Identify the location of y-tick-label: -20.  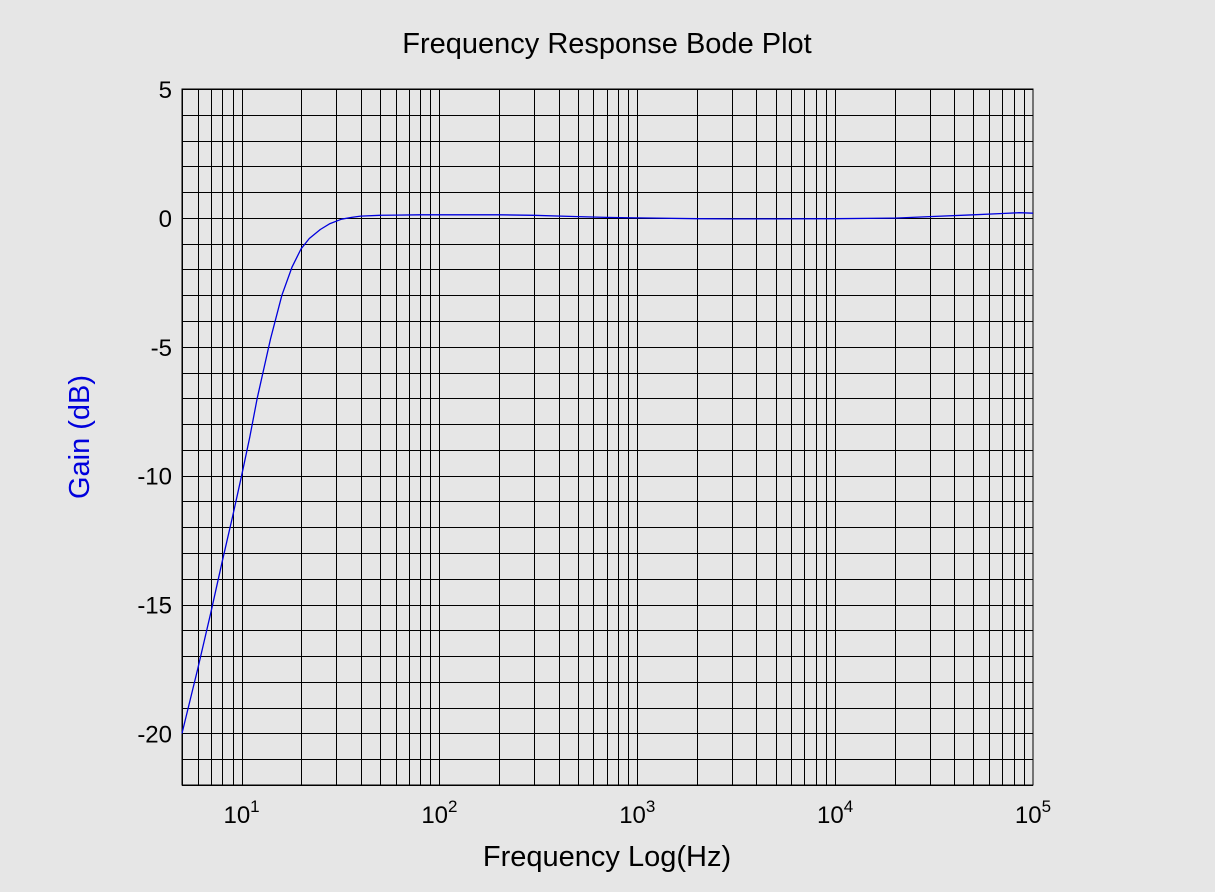
(154, 734).